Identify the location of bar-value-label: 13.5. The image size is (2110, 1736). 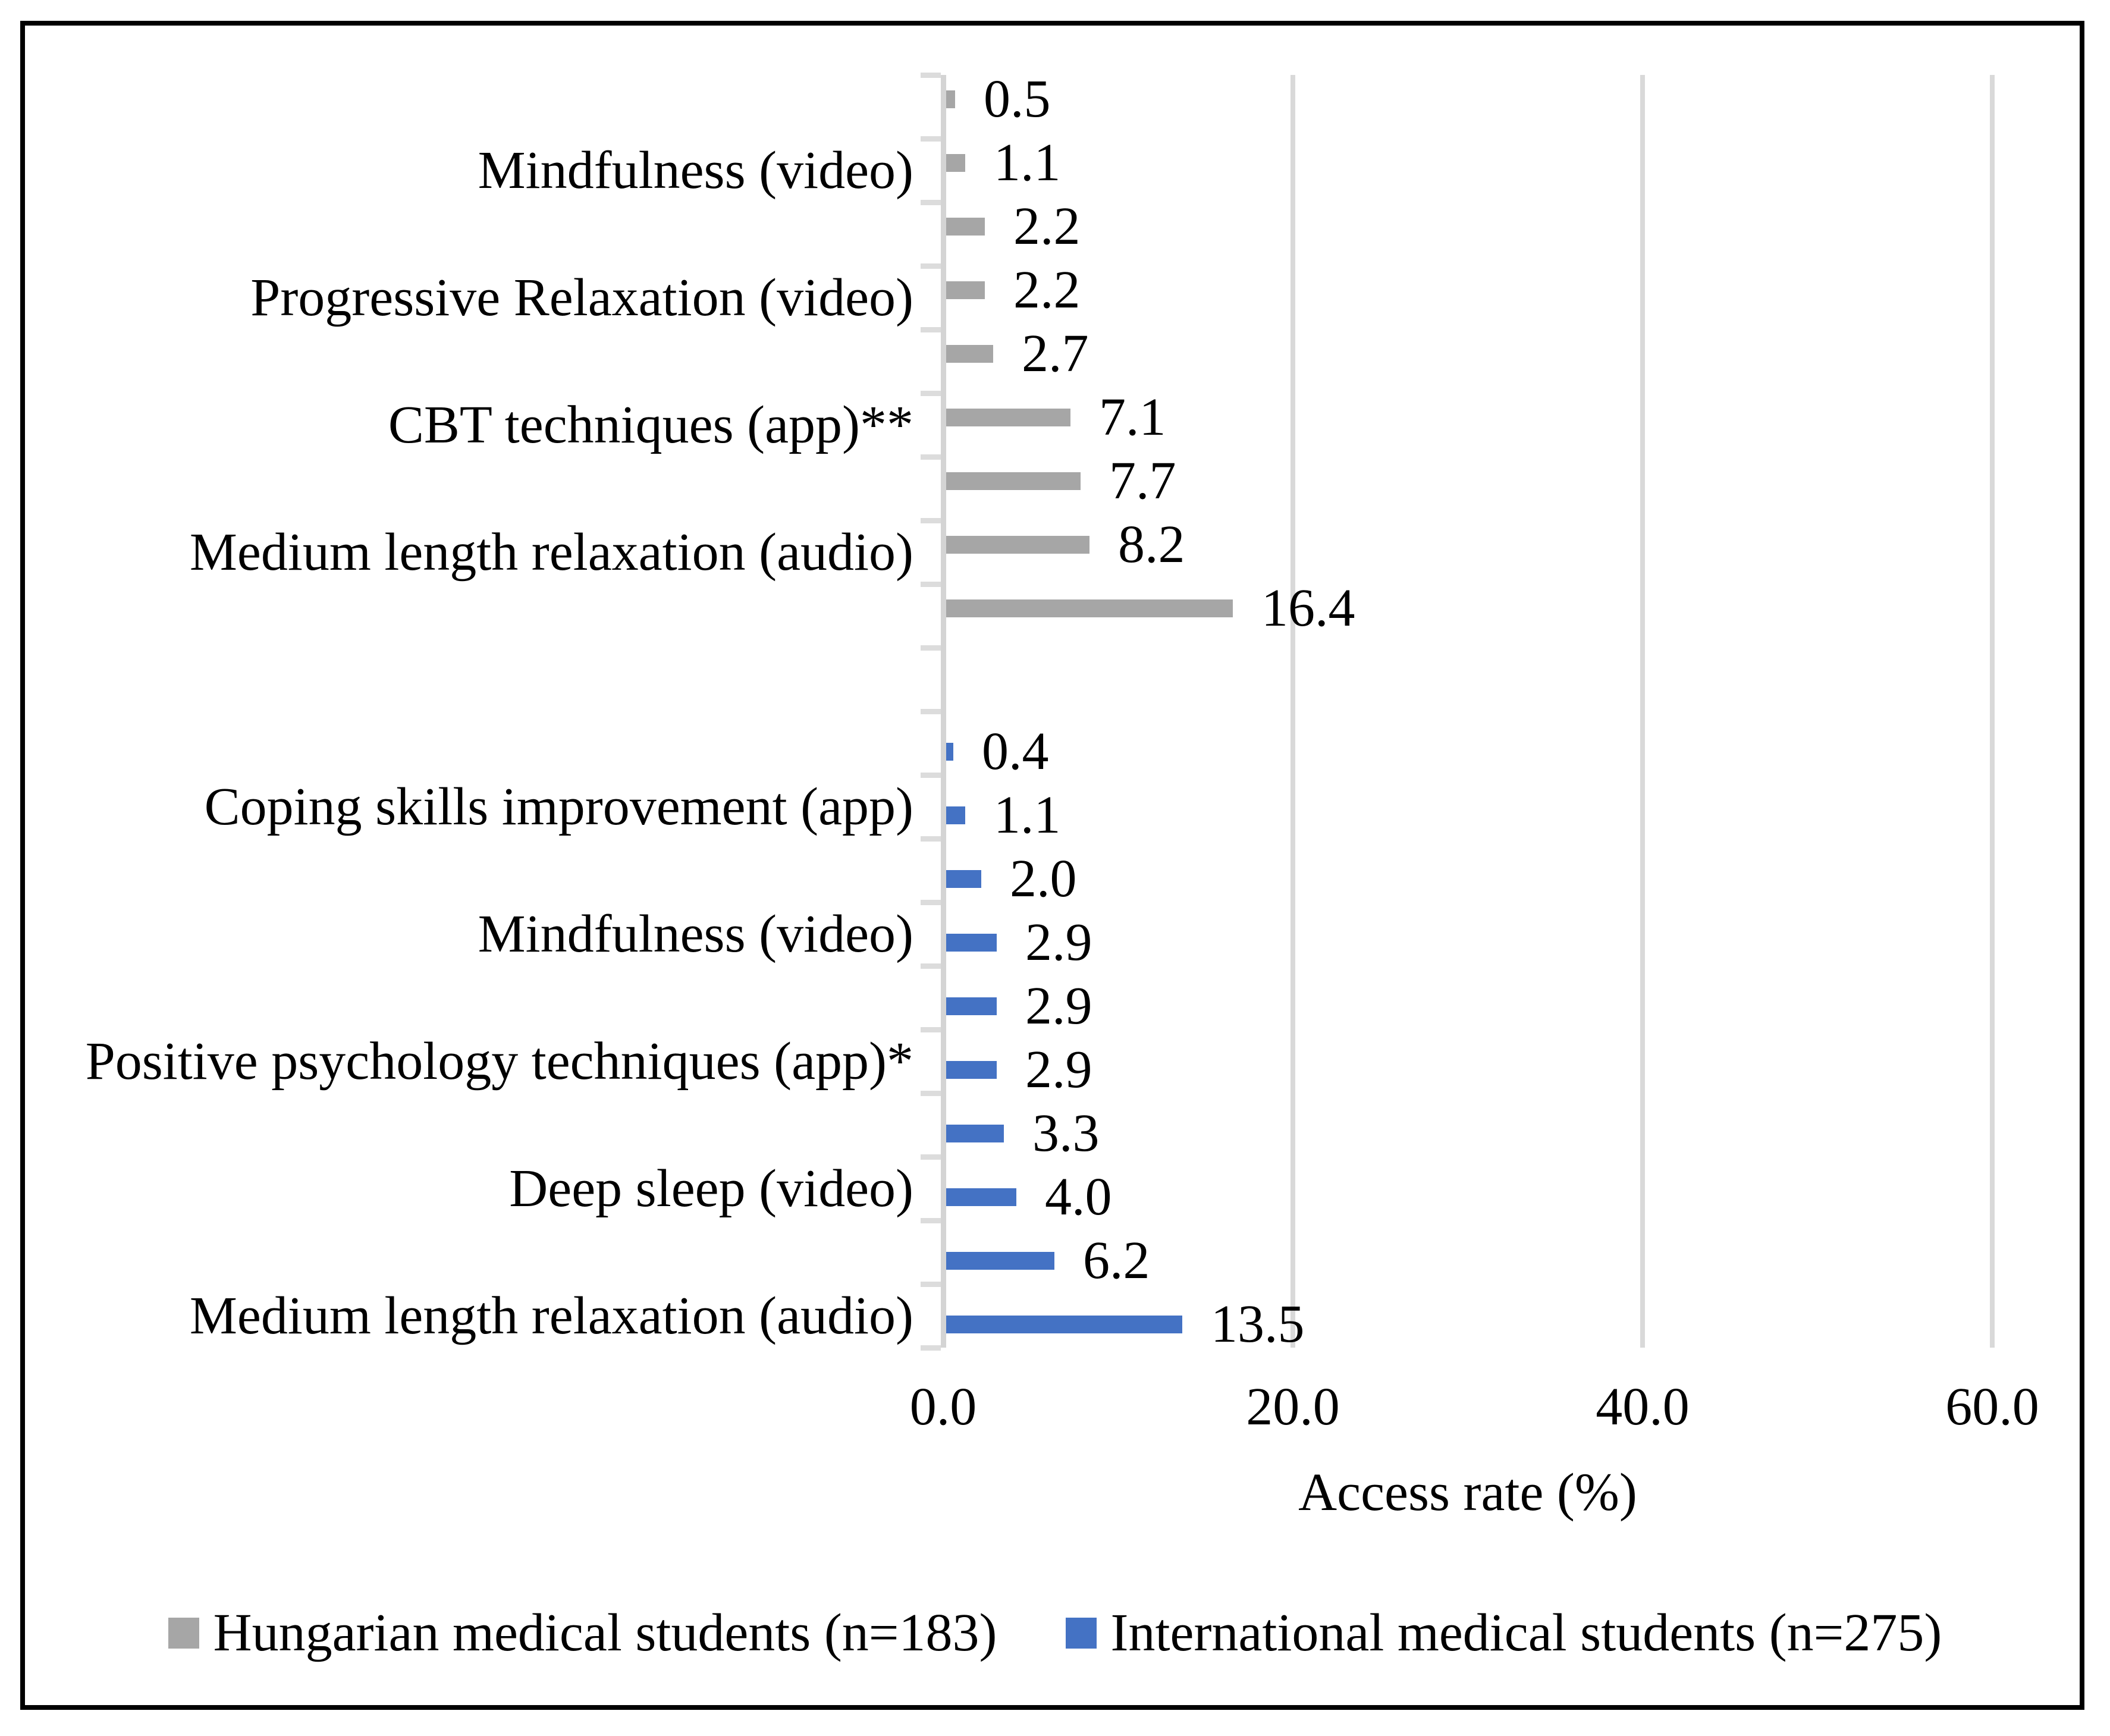
(1258, 1324).